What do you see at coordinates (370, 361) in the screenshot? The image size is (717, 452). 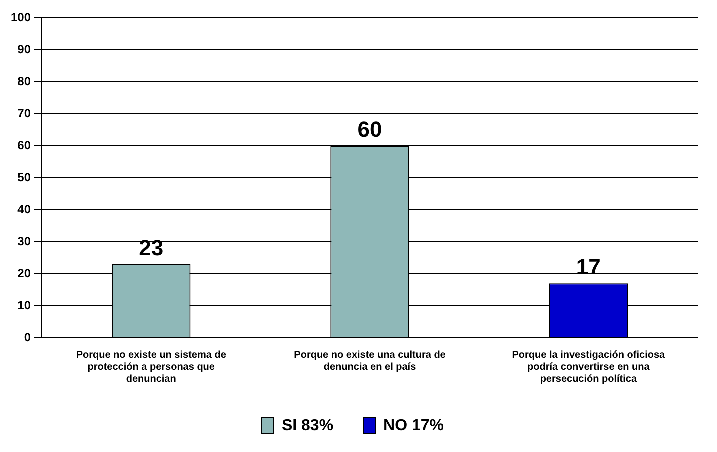 I see `x-tick-label: Porque no existe una cultura de denuncia en el país` at bounding box center [370, 361].